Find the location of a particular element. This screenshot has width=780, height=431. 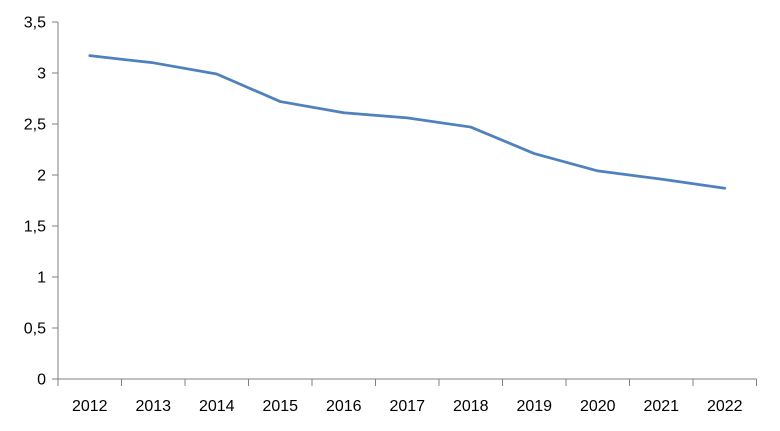

y-axis-tick-label: 1,5 is located at coordinates (35, 227).